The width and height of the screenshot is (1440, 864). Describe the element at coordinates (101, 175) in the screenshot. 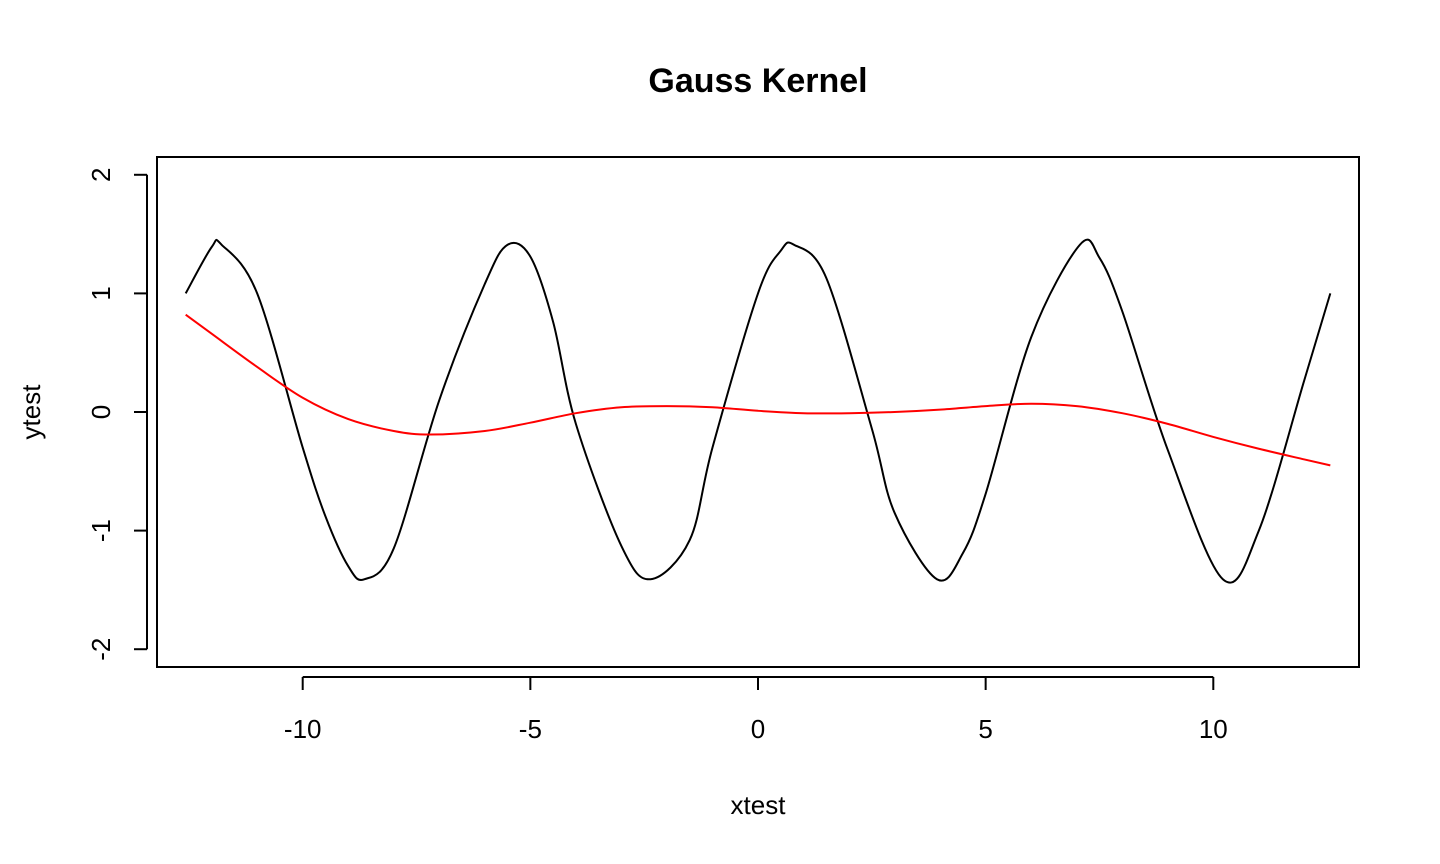

I see `y-tick-label: 2` at that location.